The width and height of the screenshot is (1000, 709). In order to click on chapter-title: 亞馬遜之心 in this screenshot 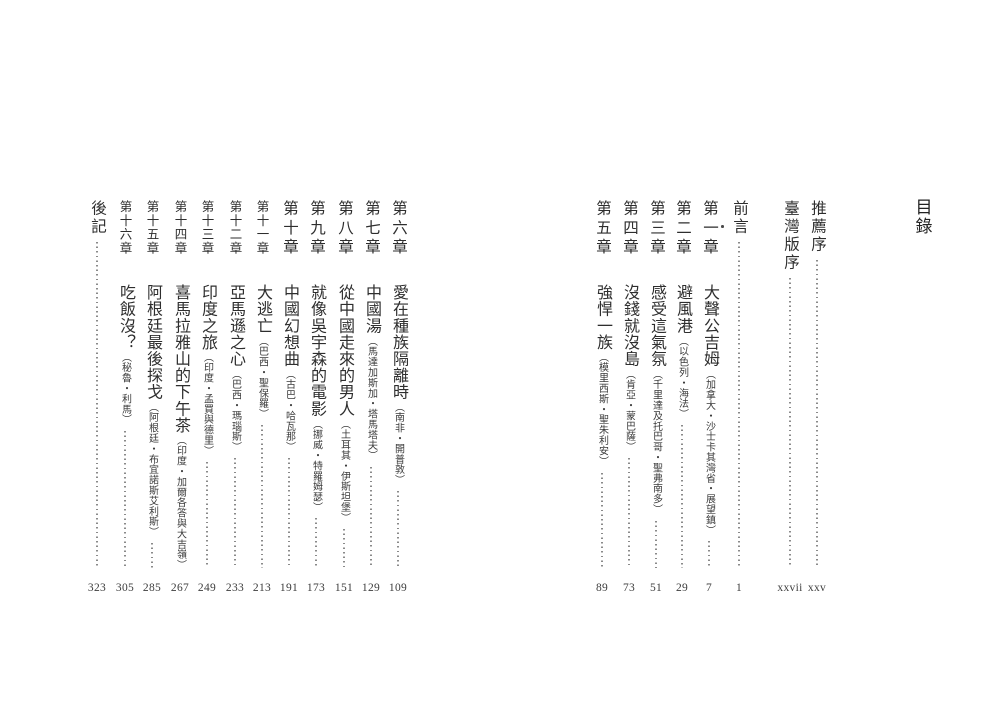, I will do `click(235, 325)`.